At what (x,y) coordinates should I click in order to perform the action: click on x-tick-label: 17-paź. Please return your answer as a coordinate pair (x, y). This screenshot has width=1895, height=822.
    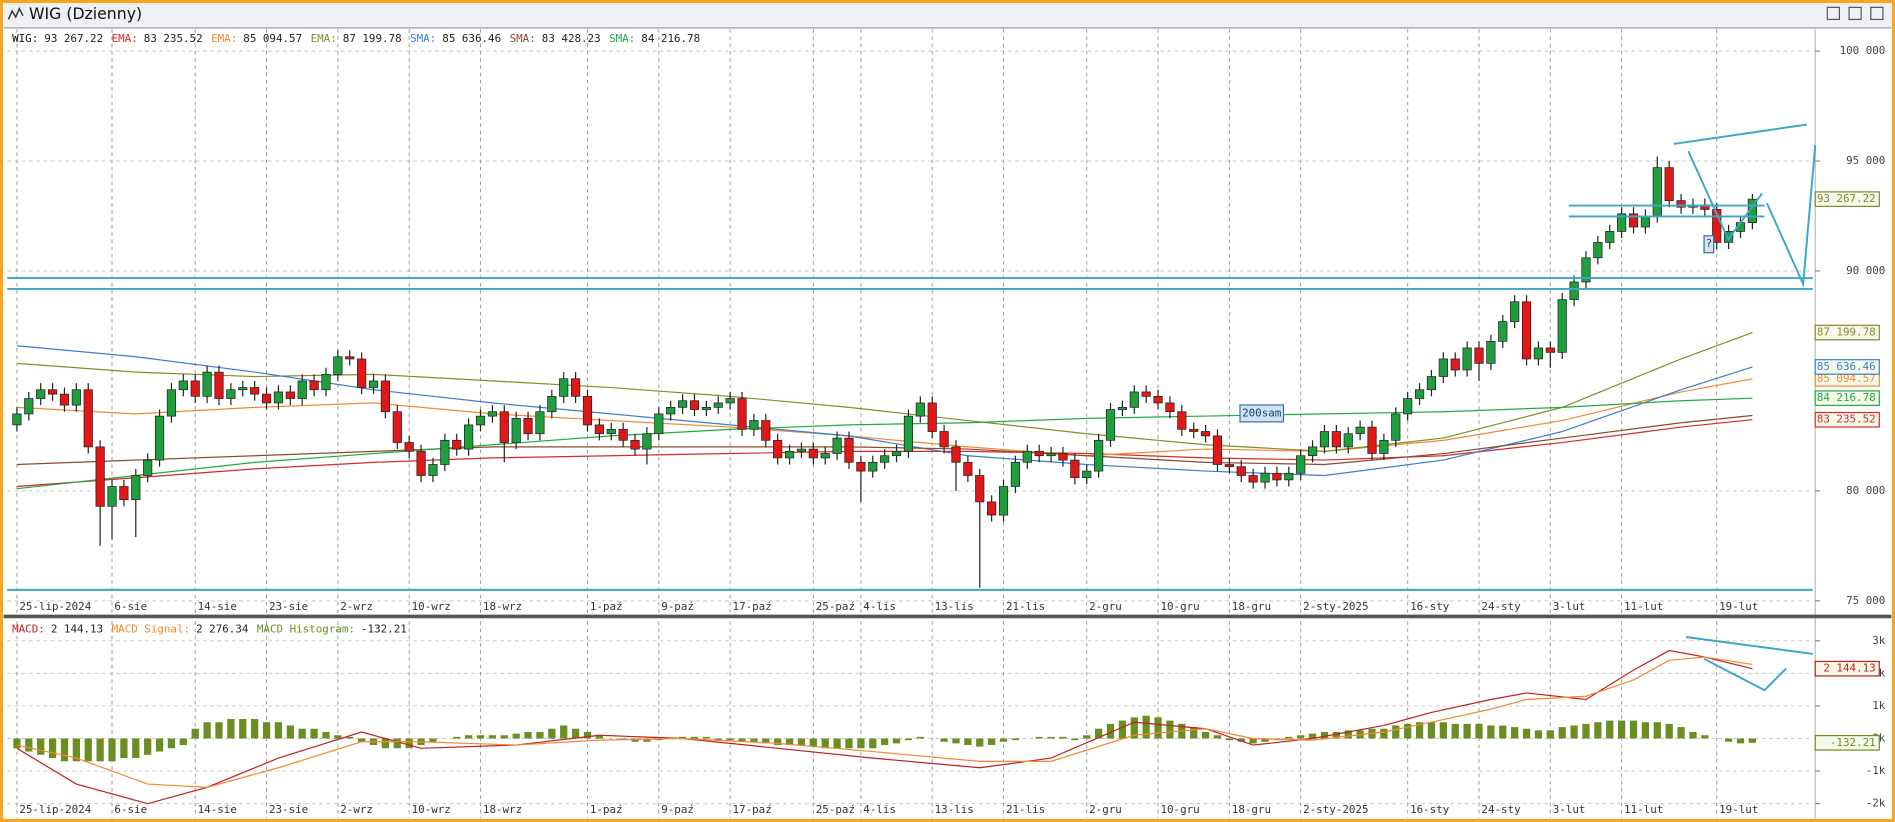
    Looking at the image, I should click on (752, 606).